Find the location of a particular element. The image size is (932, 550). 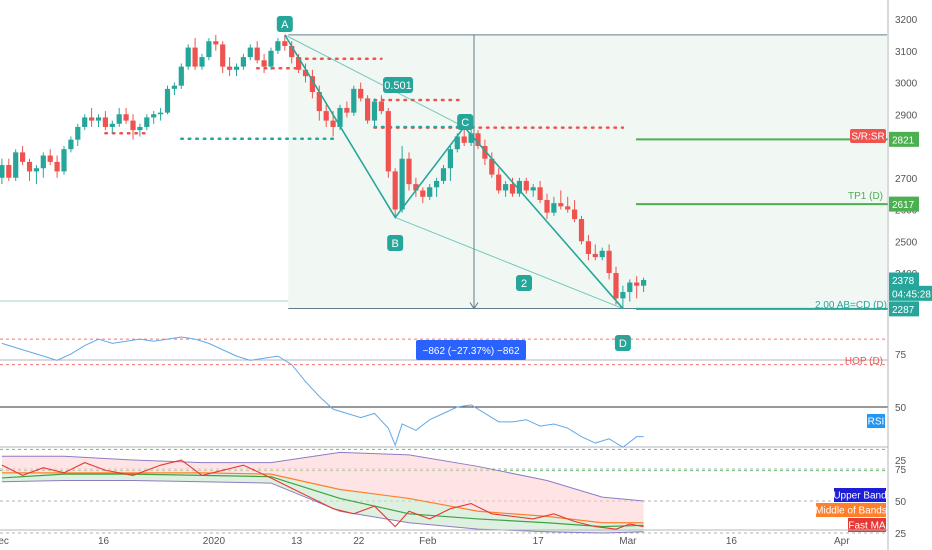

lower-band-line is located at coordinates (322, 507).